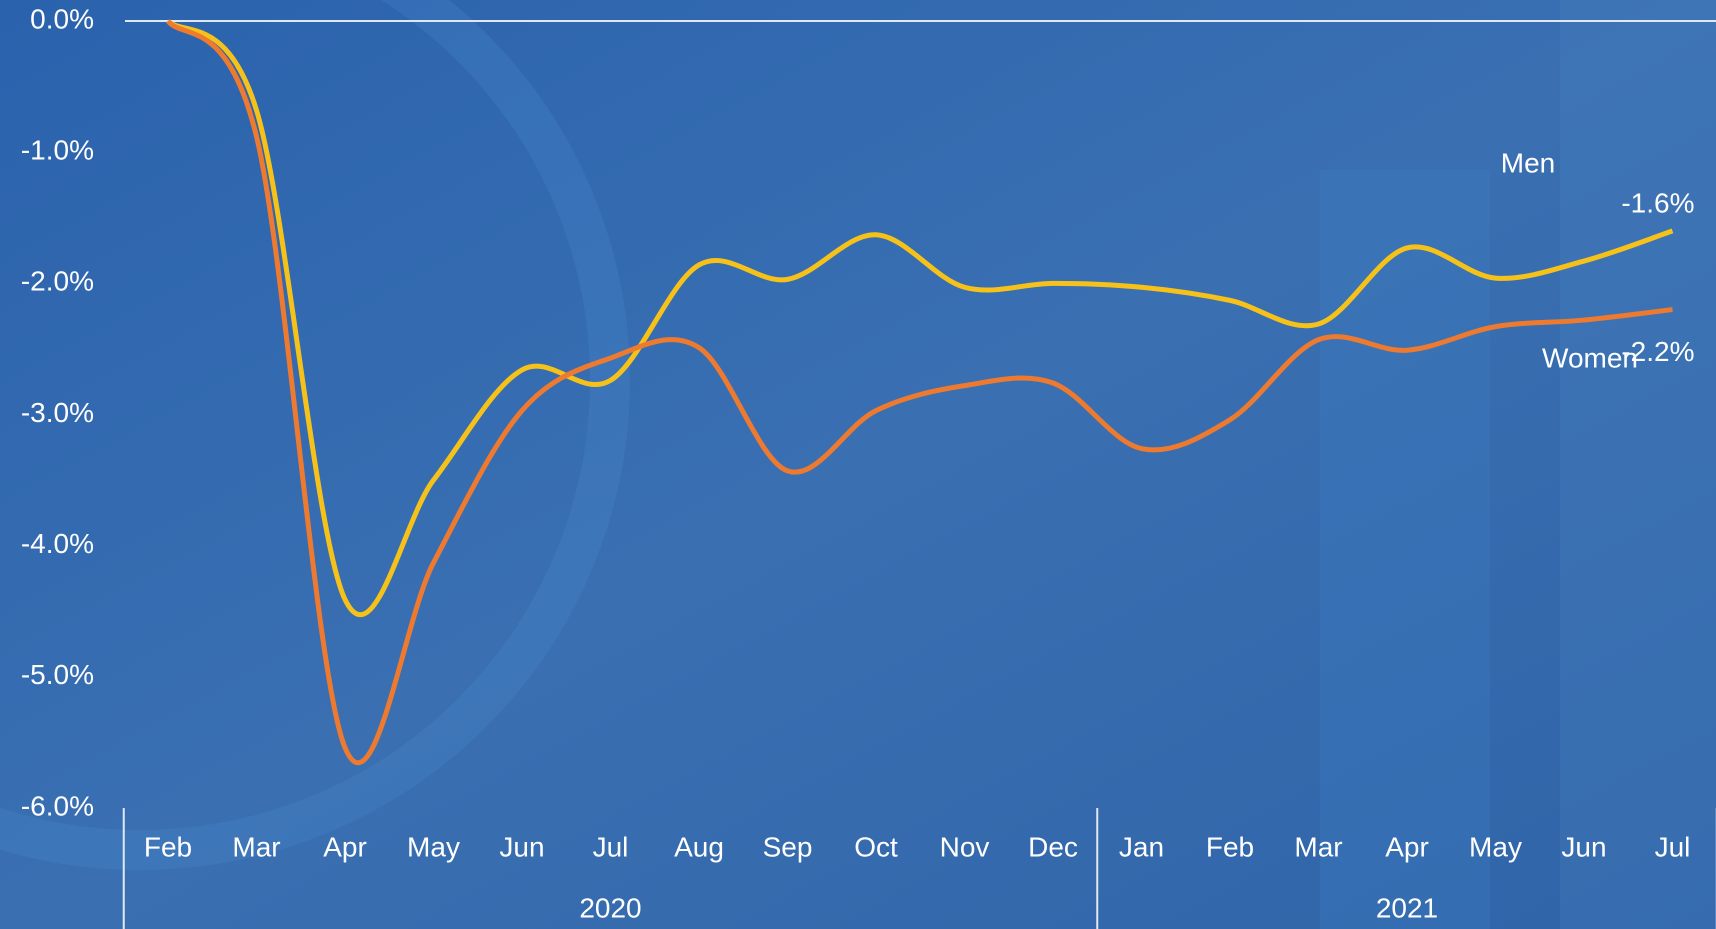 Image resolution: width=1716 pixels, height=929 pixels. I want to click on x-tick-label: Jan, so click(1141, 846).